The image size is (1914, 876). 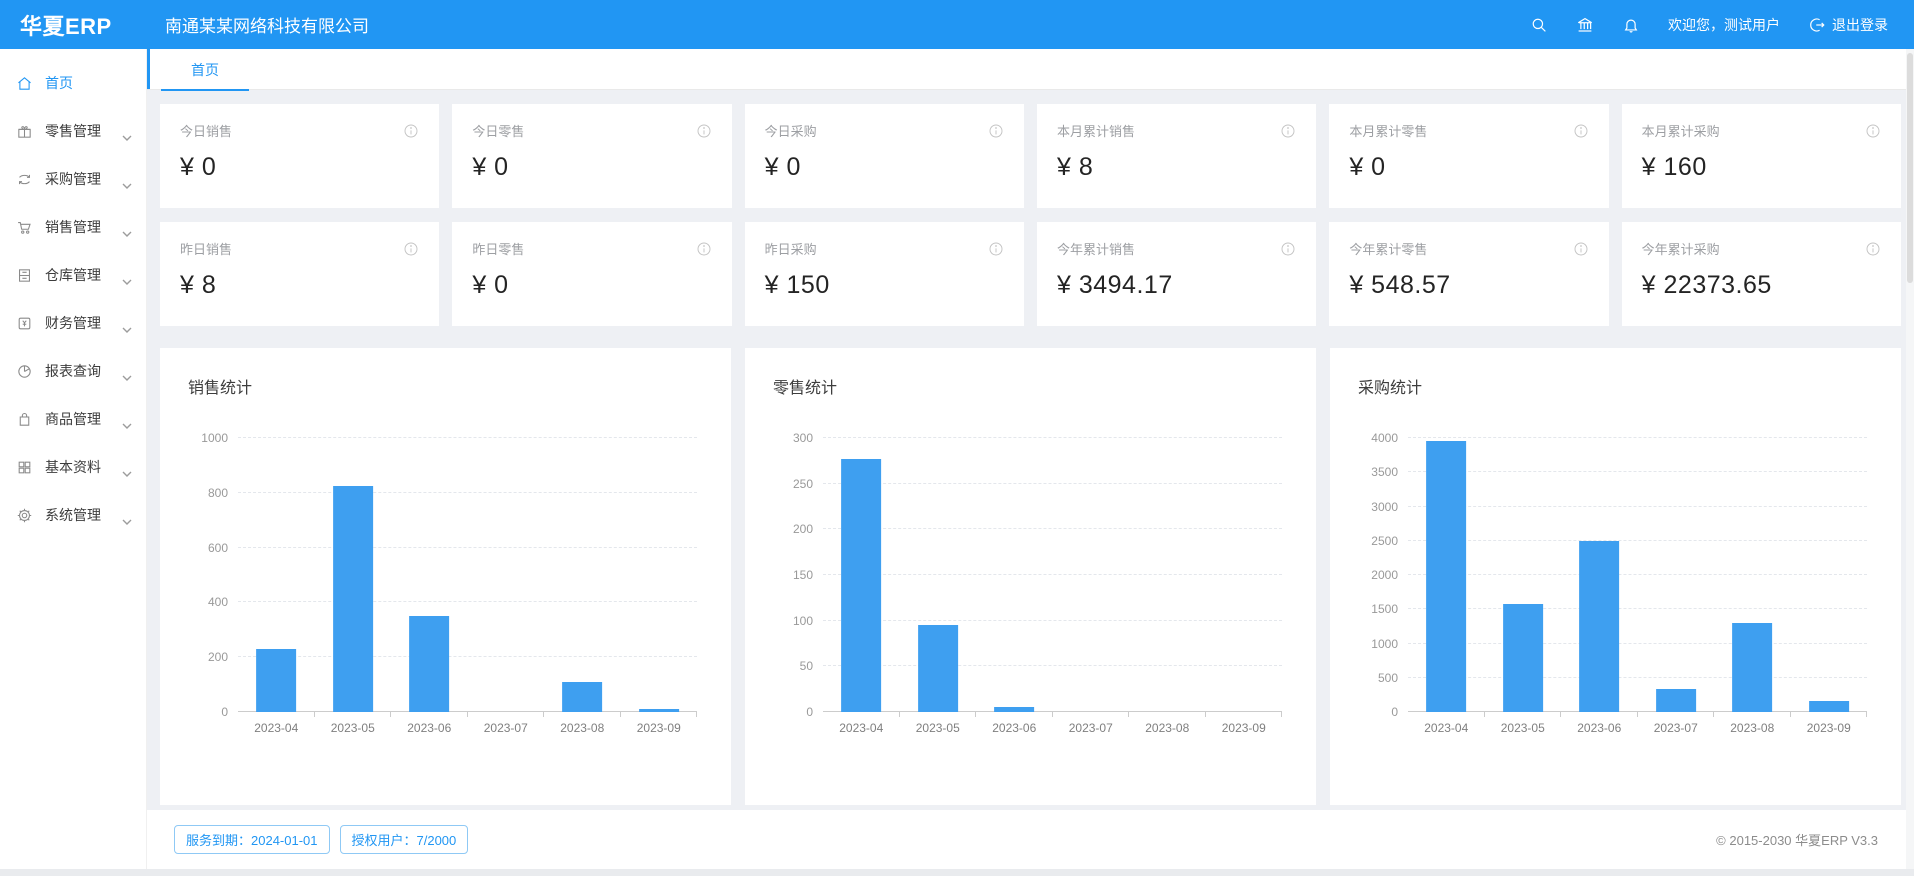 What do you see at coordinates (1631, 25) in the screenshot?
I see `bell-icon` at bounding box center [1631, 25].